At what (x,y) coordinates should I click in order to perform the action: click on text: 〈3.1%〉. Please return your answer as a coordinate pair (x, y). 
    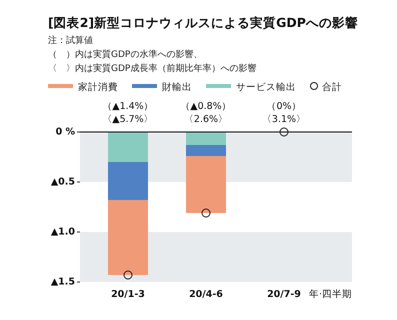
    Looking at the image, I should click on (284, 119).